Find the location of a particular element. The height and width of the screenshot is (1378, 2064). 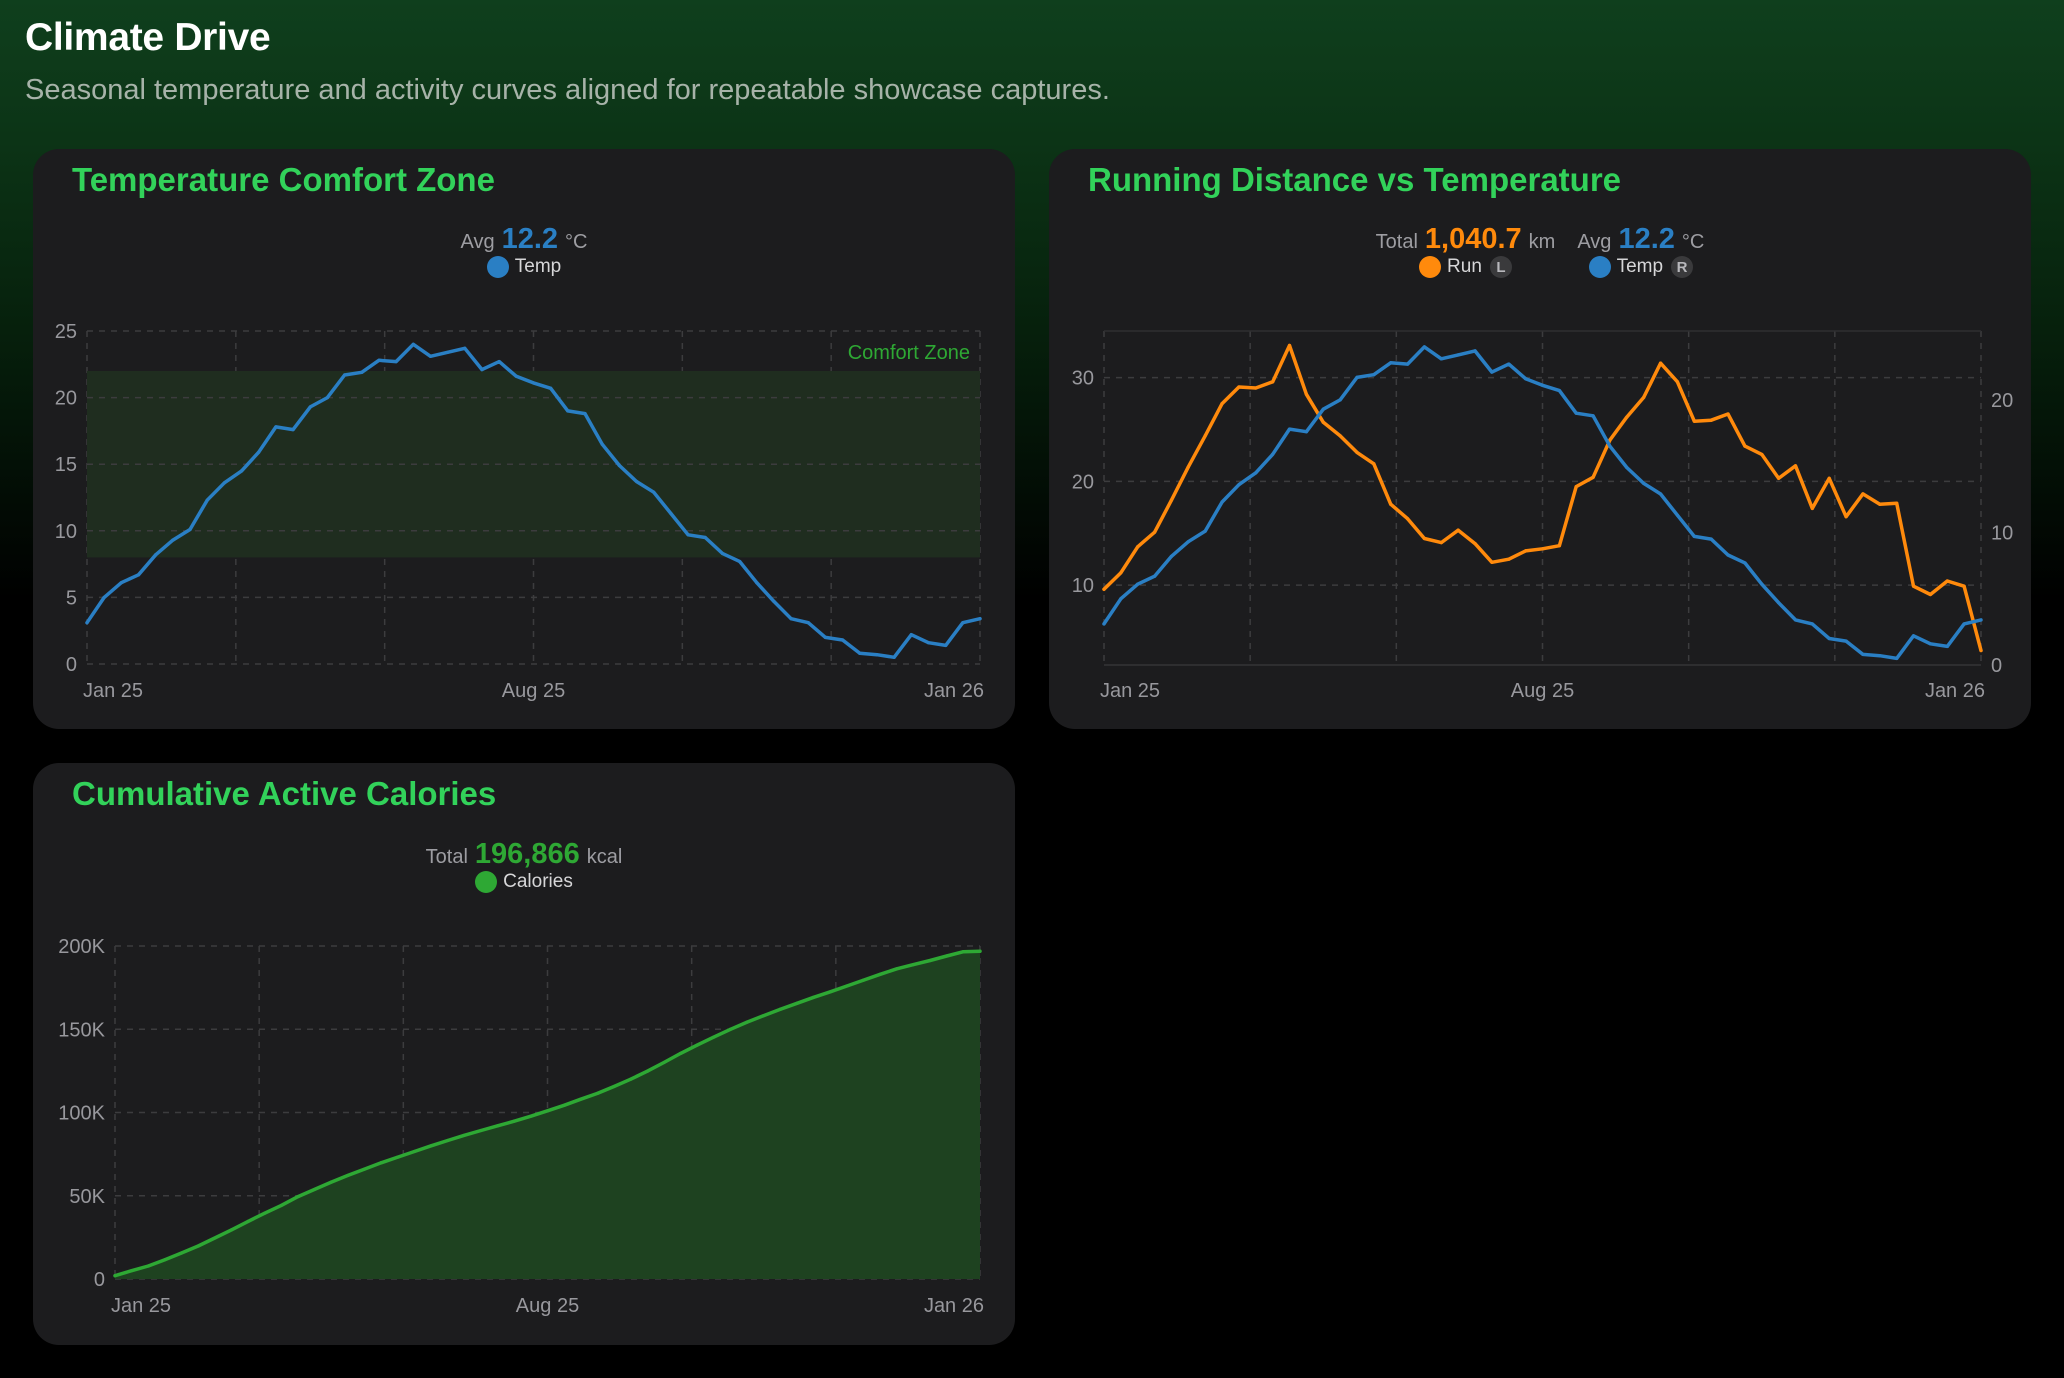

legend-item-run: Run L is located at coordinates (1465, 267).